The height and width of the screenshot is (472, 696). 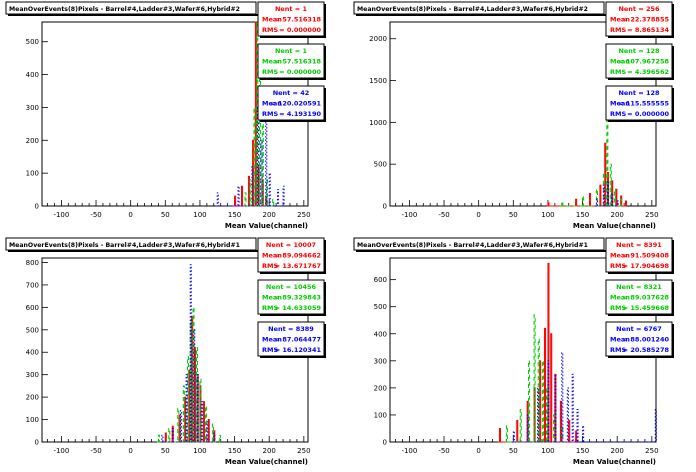 What do you see at coordinates (32, 420) in the screenshot?
I see `y-tick-label: 100` at bounding box center [32, 420].